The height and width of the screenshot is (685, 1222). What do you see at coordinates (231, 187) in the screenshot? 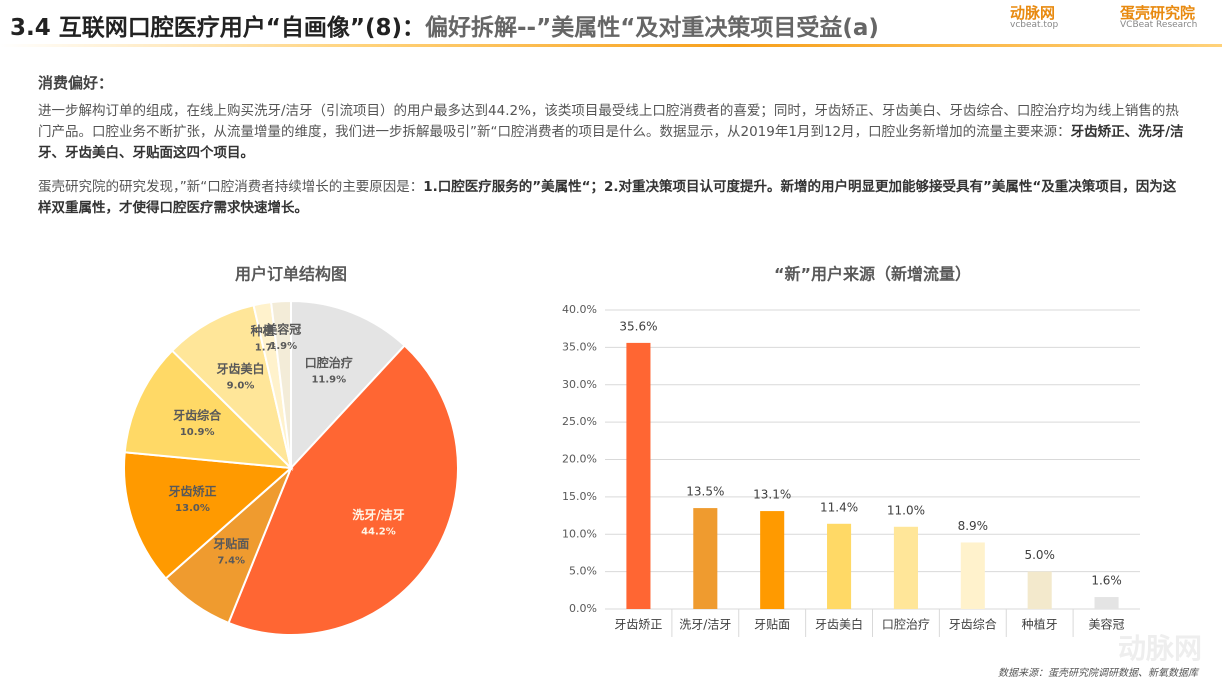
I see `text: 蛋壳研究院的研究发现，”新“口腔消费者持续增长的主要原因是：` at bounding box center [231, 187].